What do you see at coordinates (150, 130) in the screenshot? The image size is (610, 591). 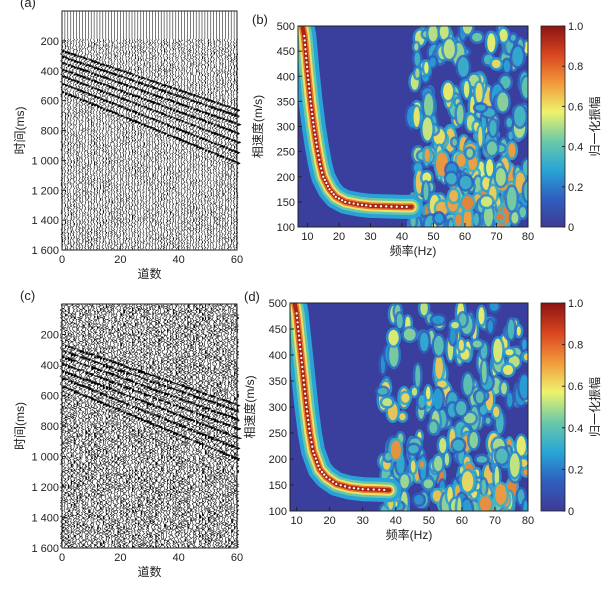 I see `seismic-traces` at bounding box center [150, 130].